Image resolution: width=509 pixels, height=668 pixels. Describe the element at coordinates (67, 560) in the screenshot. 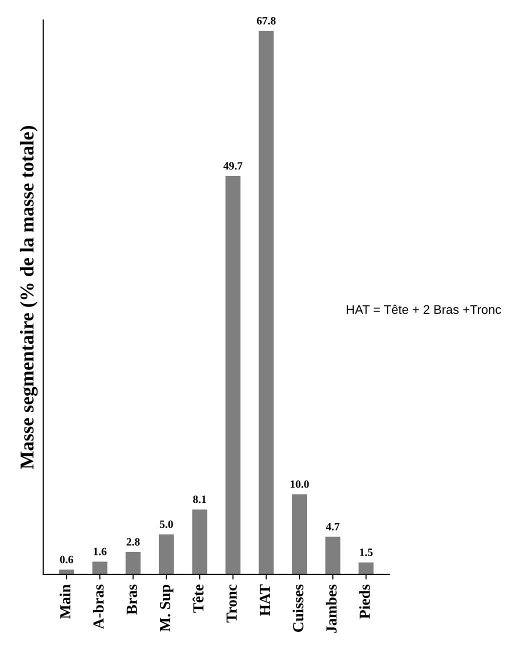

I see `data-label: 0.6` at that location.